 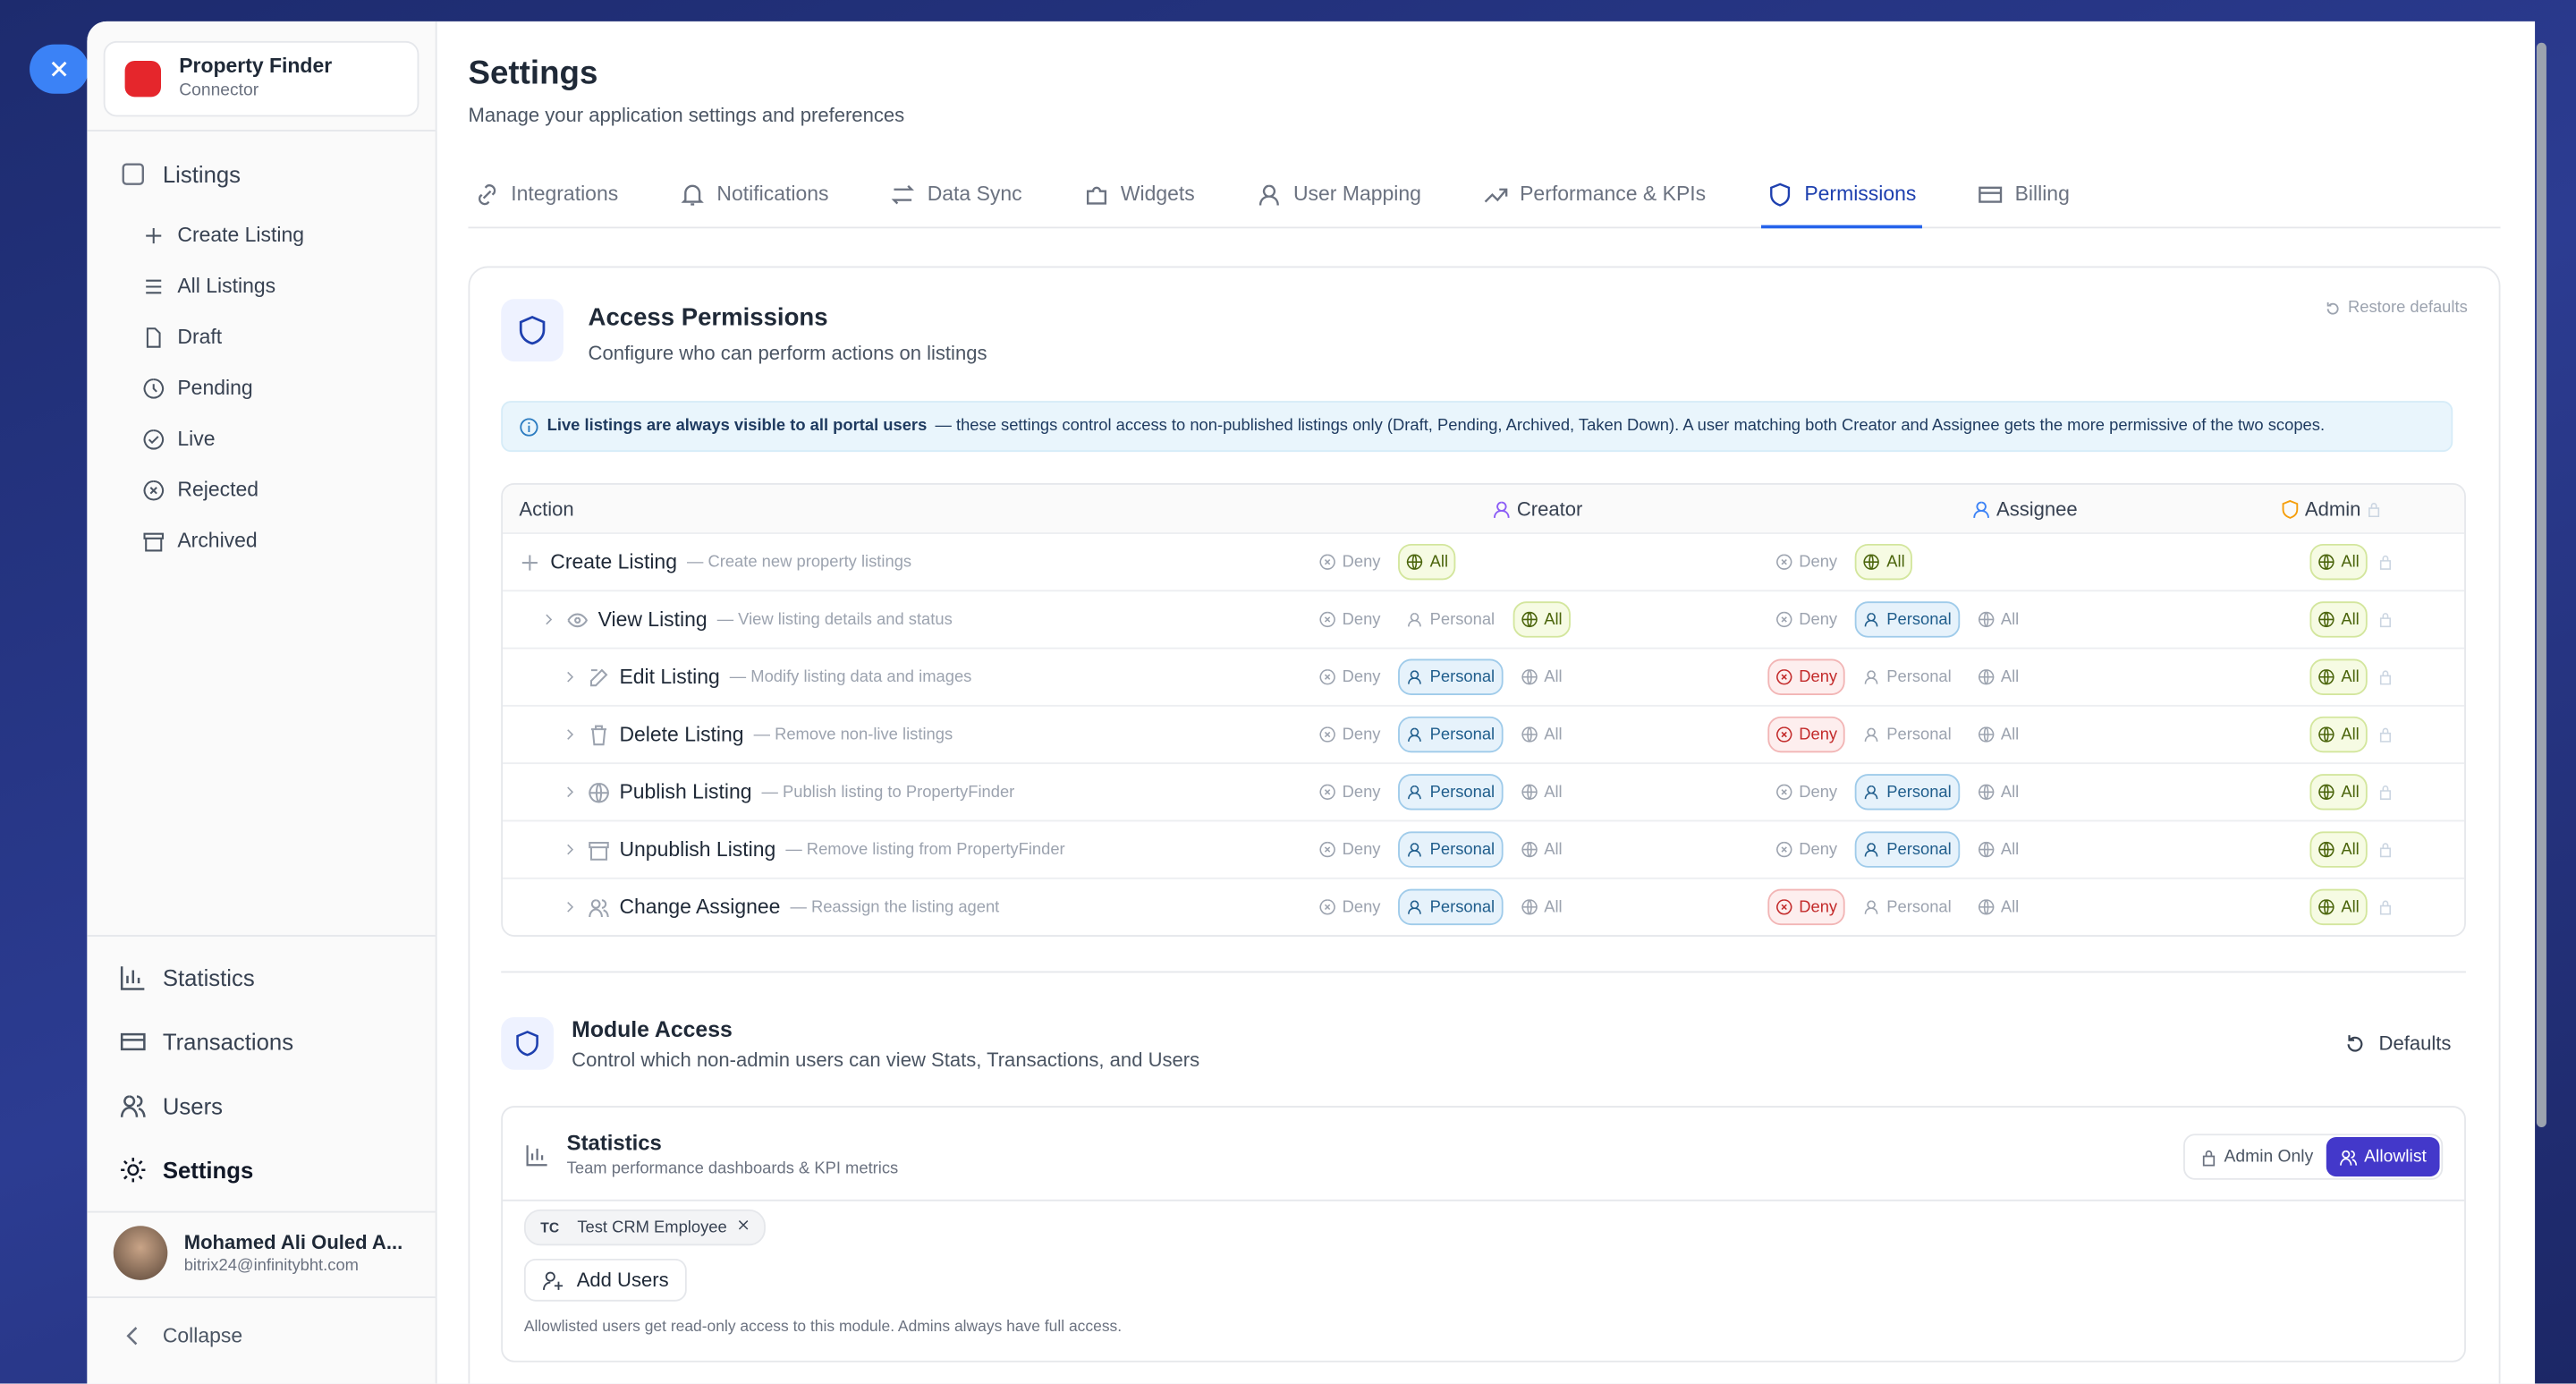 I want to click on collapse-button: Collapse, so click(x=181, y=1336).